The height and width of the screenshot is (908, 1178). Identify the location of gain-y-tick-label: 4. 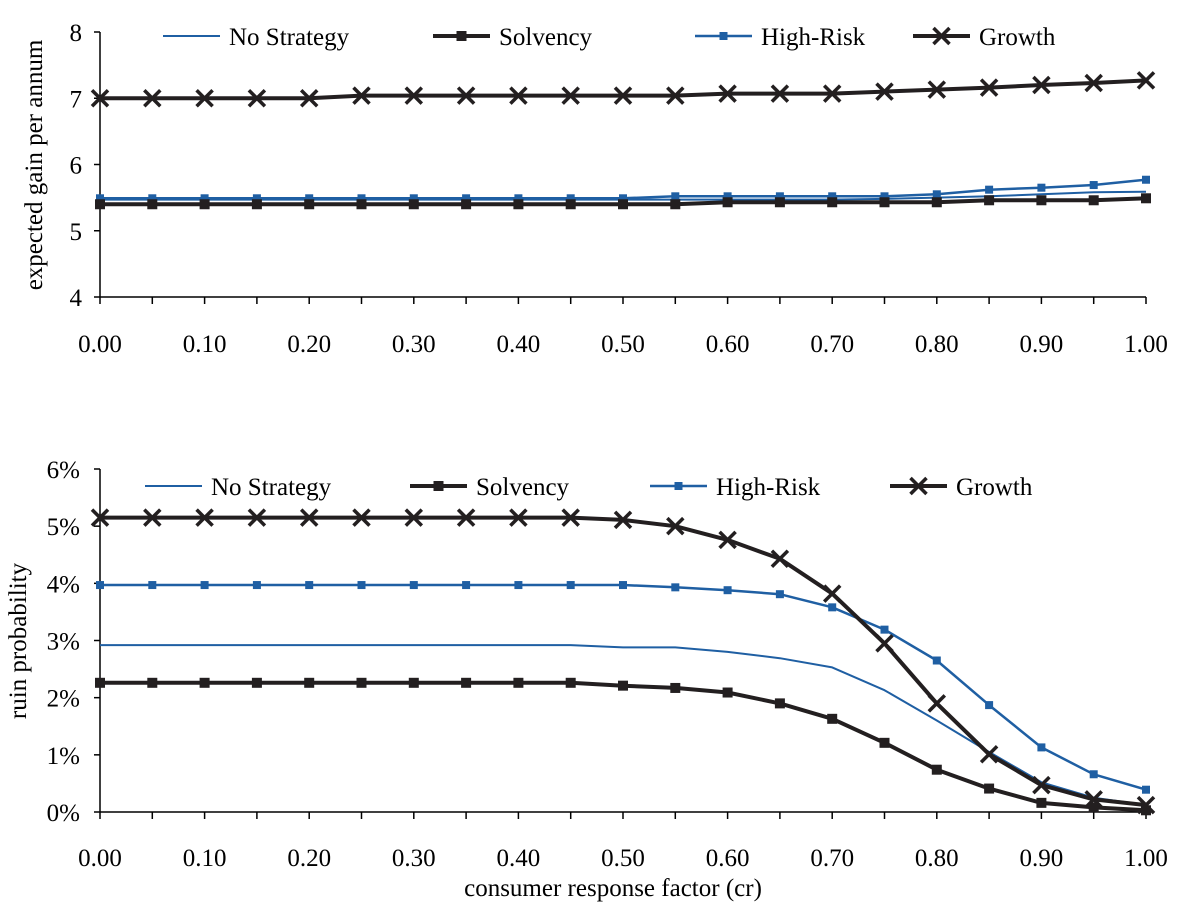
(76, 298).